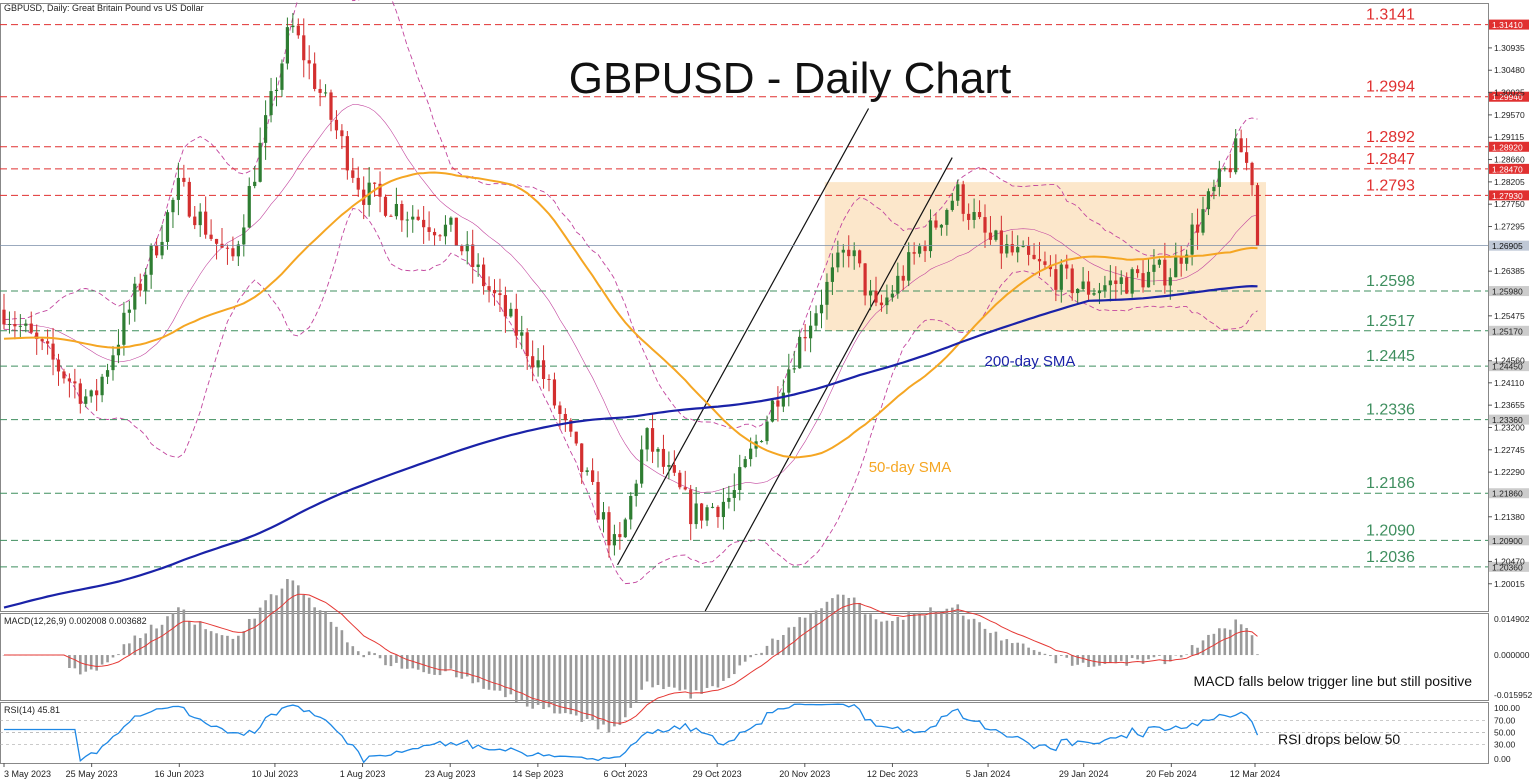 The height and width of the screenshot is (782, 1536). What do you see at coordinates (717, 774) in the screenshot?
I see `date-tick-label: 29 Oct 2023` at bounding box center [717, 774].